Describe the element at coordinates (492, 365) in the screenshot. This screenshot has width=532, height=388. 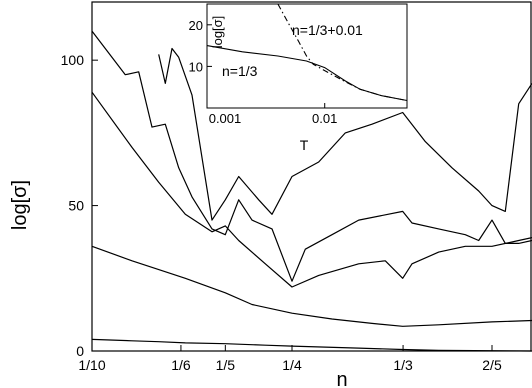
I see `main-x-tick-label-6: 2/5` at that location.